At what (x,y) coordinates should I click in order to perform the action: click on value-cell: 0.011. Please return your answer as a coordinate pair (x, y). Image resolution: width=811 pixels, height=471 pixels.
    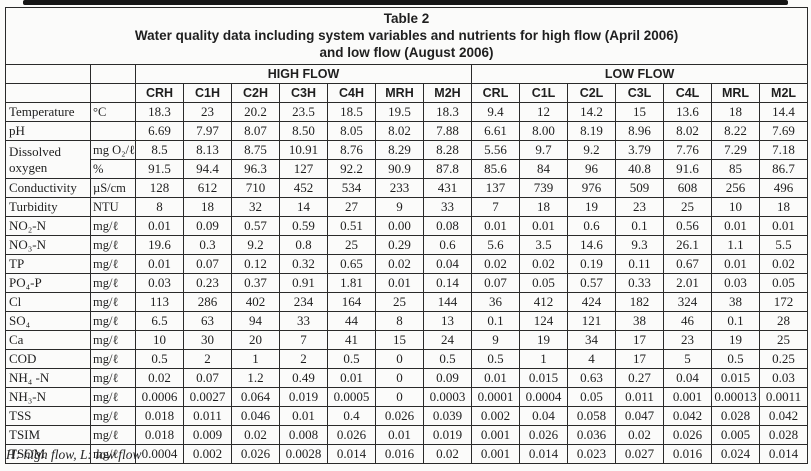
    Looking at the image, I should click on (639, 397).